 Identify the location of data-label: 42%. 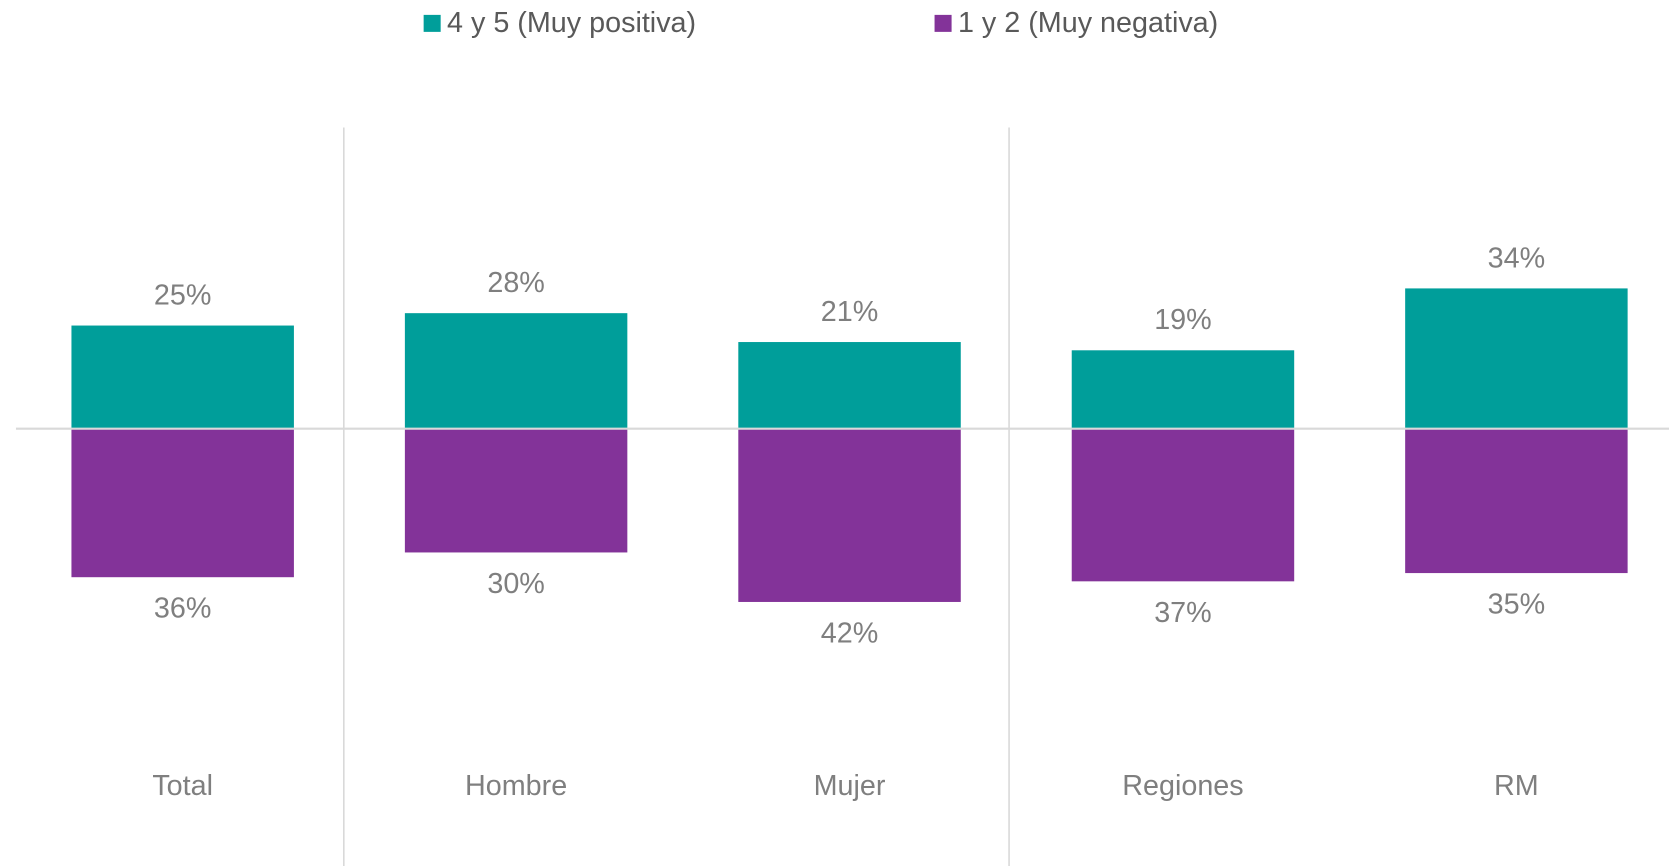
(850, 633).